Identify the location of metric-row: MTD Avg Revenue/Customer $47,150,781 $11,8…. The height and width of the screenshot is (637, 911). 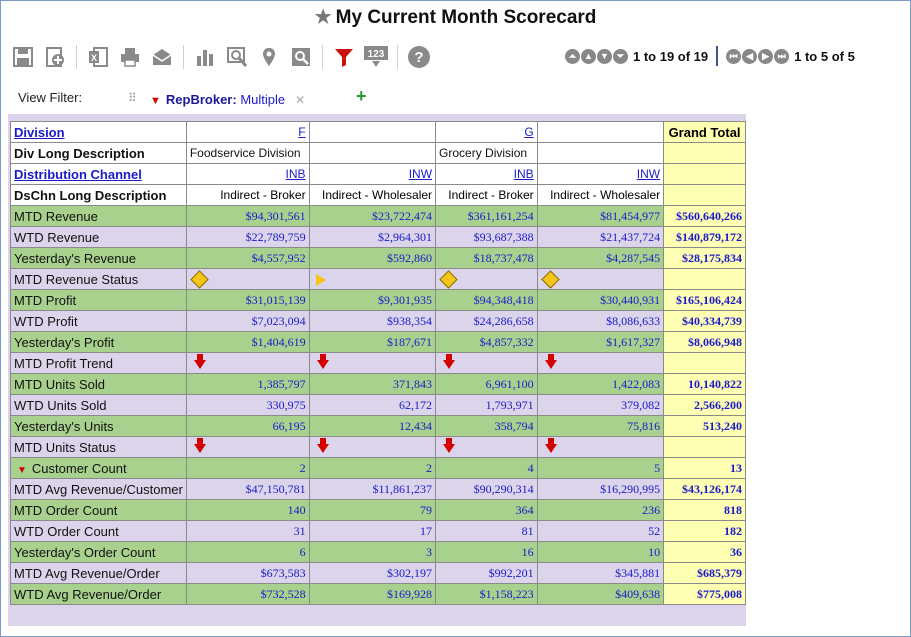
(378, 489).